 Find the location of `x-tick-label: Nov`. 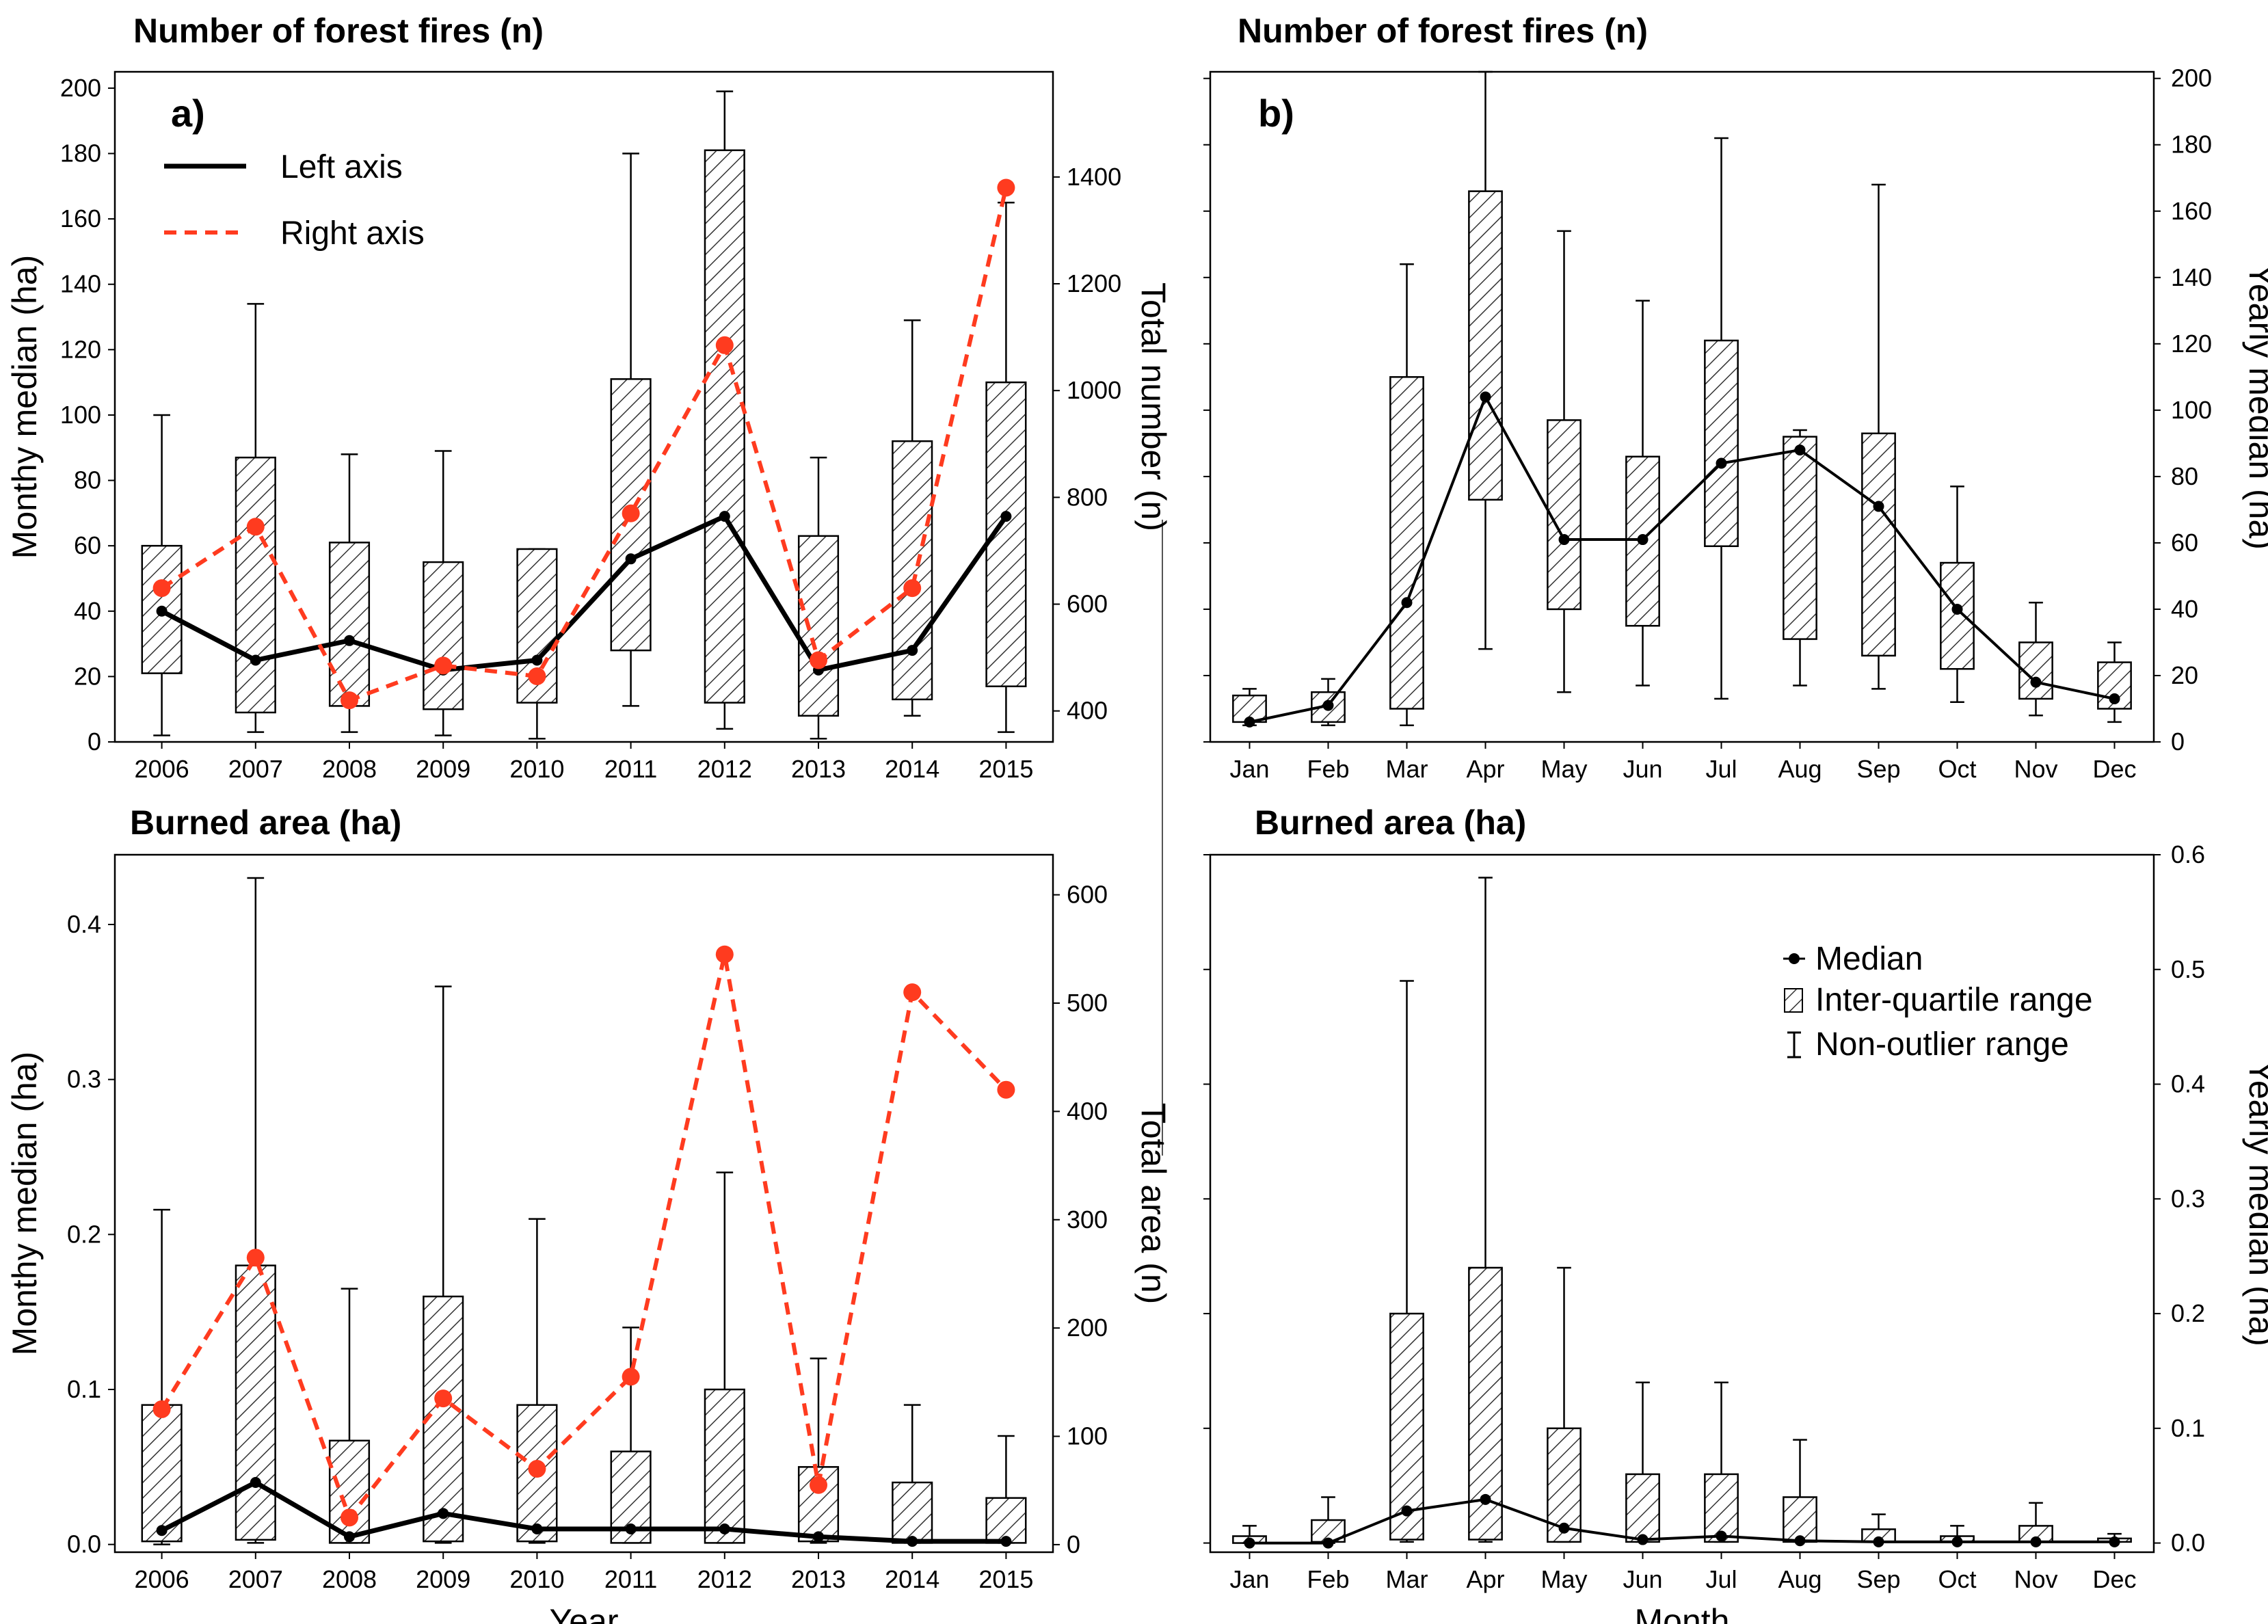

x-tick-label: Nov is located at coordinates (2035, 1579).